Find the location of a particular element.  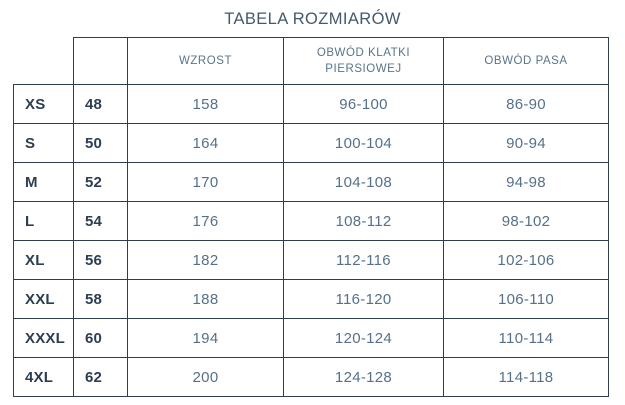

table-row: L 54 176 108-112 98-102 is located at coordinates (311, 221).